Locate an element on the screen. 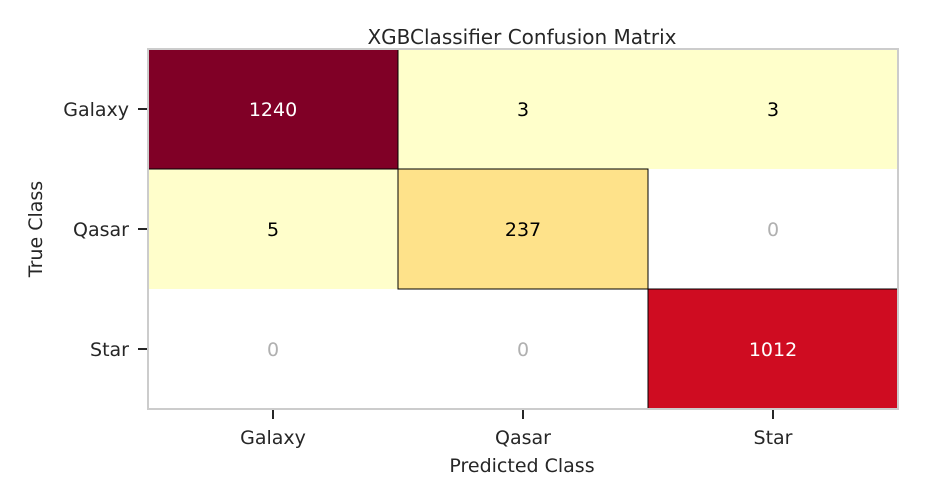  cell-label-0-1: 3 is located at coordinates (523, 110).